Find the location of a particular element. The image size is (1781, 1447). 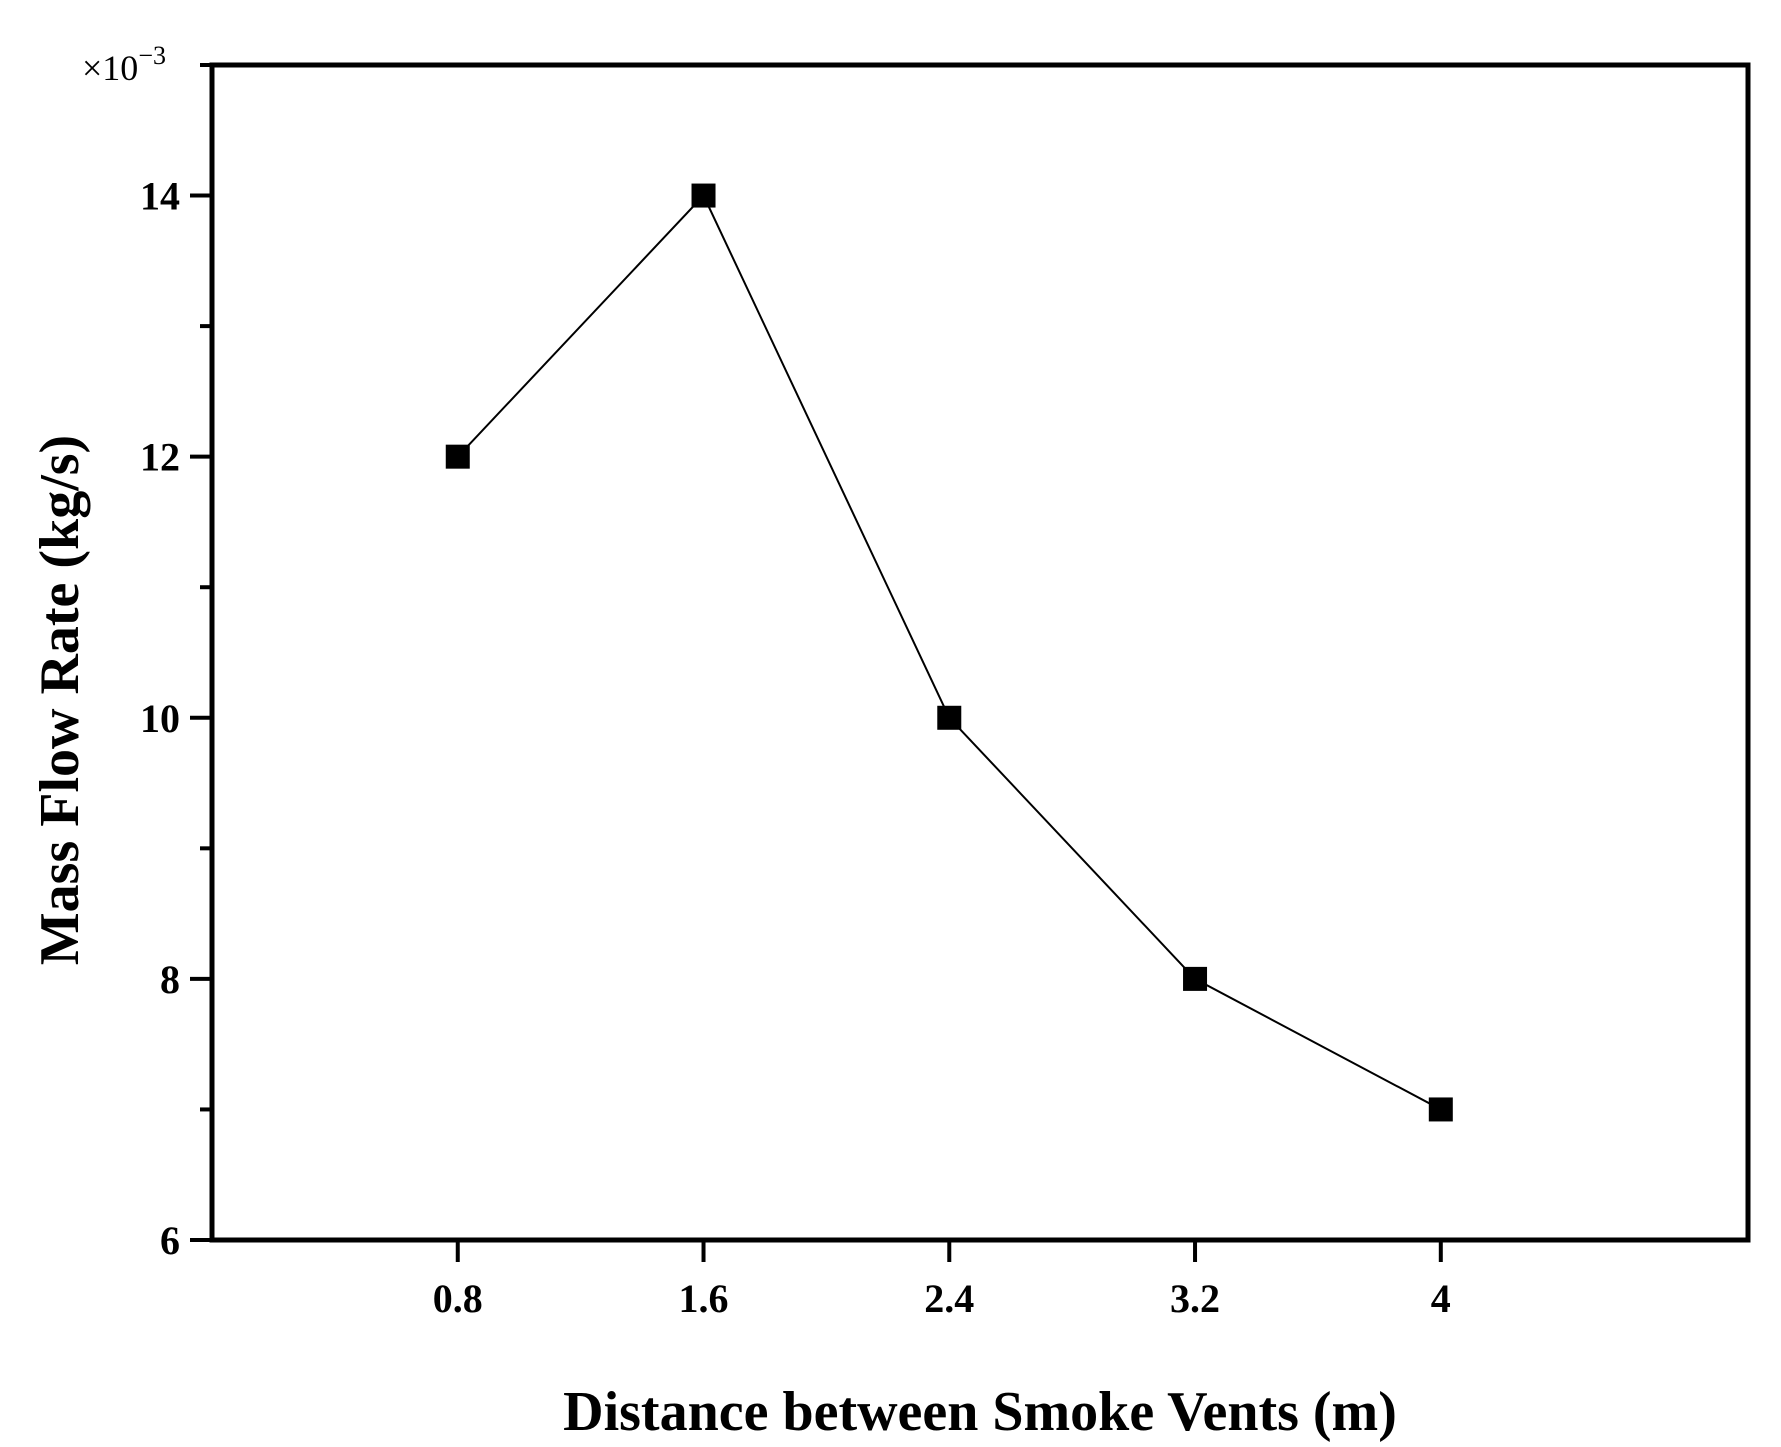

x-tick-label: 3.2 is located at coordinates (1195, 1298).